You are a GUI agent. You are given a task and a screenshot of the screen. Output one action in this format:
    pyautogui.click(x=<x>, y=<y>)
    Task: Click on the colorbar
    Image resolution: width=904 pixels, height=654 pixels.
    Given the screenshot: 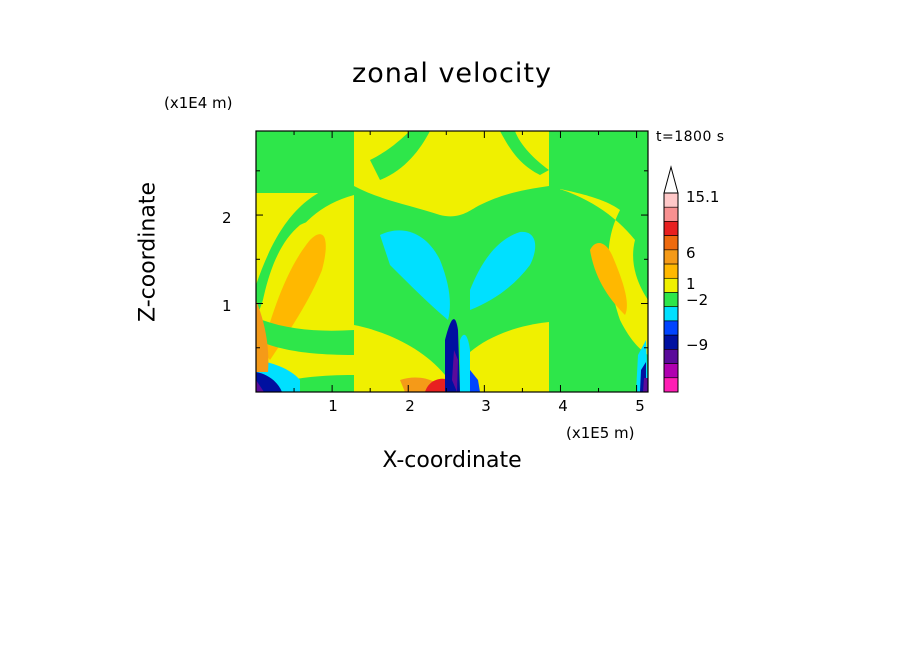 What is the action you would take?
    pyautogui.click(x=671, y=279)
    